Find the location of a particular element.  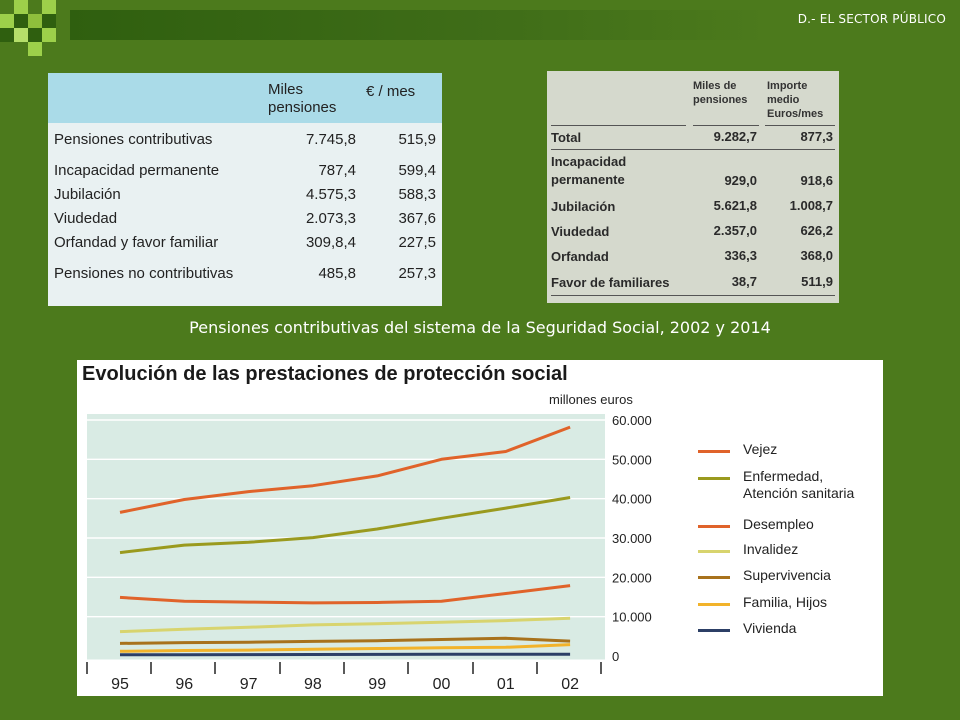

y-tick-label: 40.000 is located at coordinates (632, 499).